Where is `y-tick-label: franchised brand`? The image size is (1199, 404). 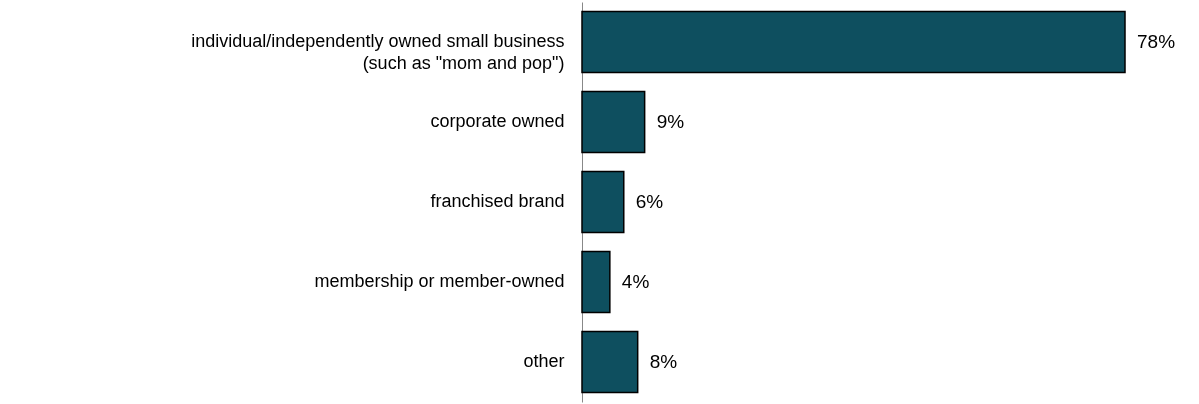 y-tick-label: franchised brand is located at coordinates (497, 201).